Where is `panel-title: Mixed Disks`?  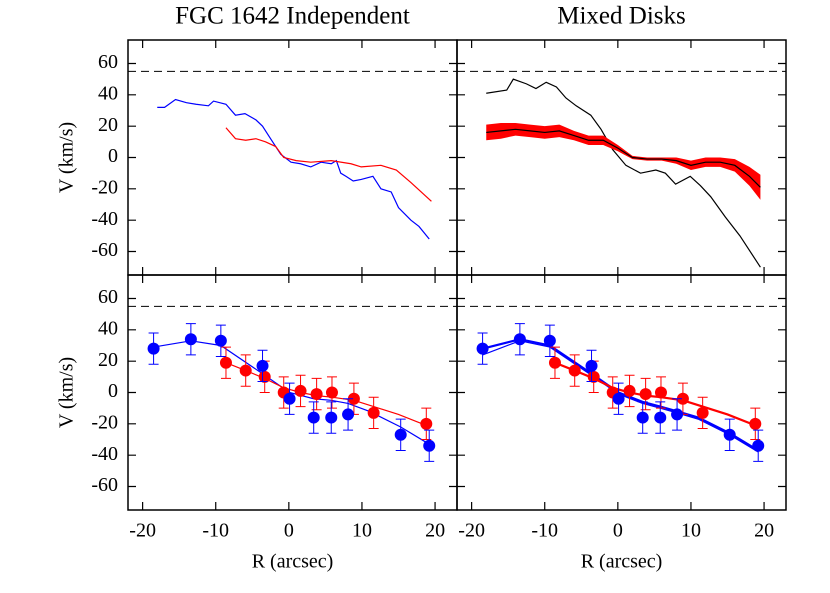
panel-title: Mixed Disks is located at coordinates (621, 16).